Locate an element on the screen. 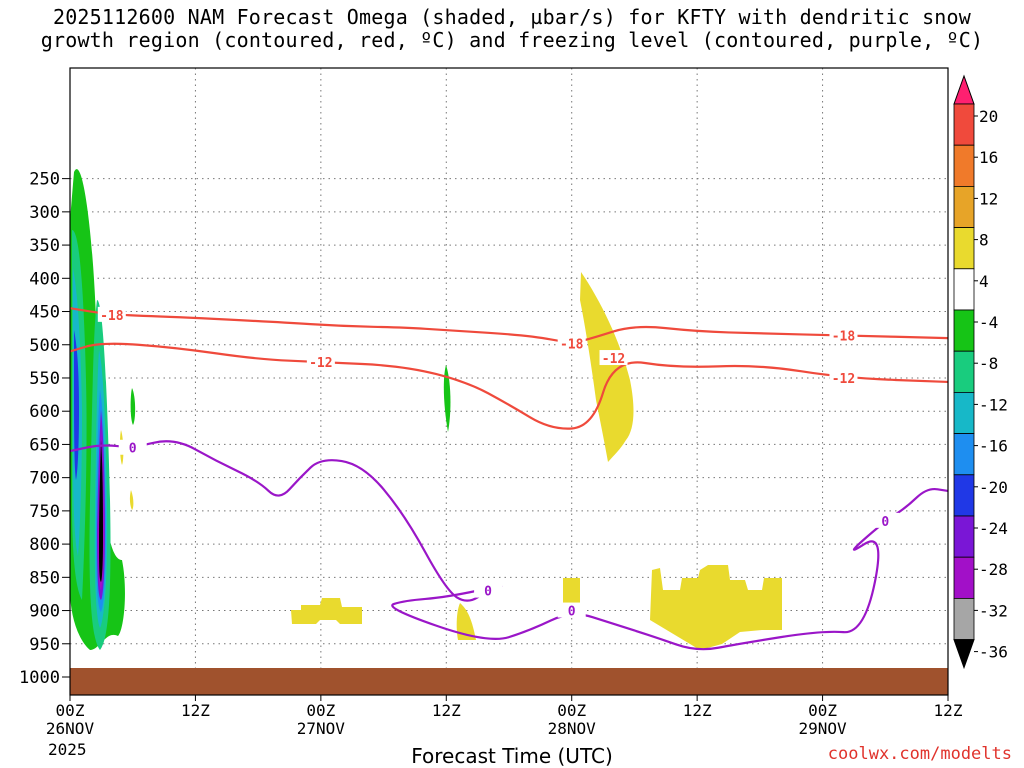 The height and width of the screenshot is (768, 1024). contour-minus12-label-2: -12 is located at coordinates (843, 379).